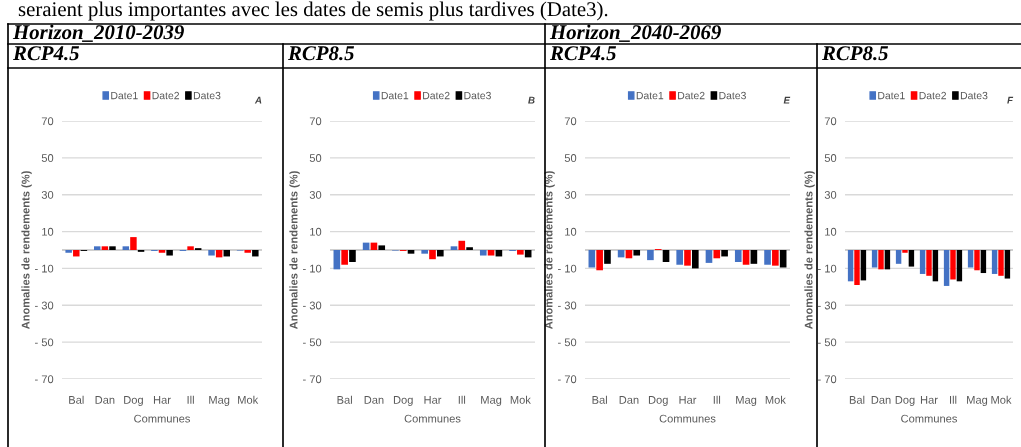  What do you see at coordinates (787, 100) in the screenshot?
I see `text: E` at bounding box center [787, 100].